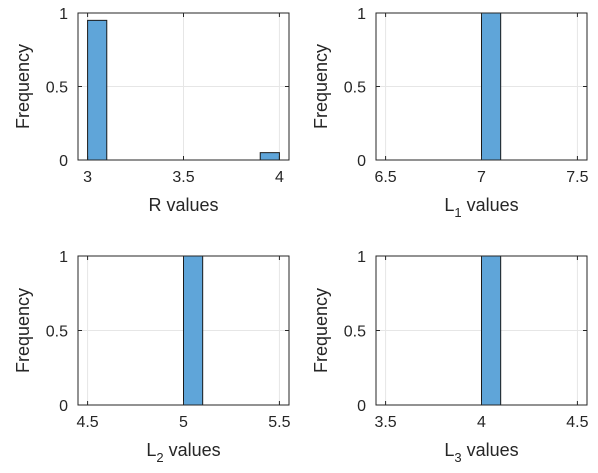  What do you see at coordinates (183, 205) in the screenshot?
I see `x-axis-label: R values` at bounding box center [183, 205].